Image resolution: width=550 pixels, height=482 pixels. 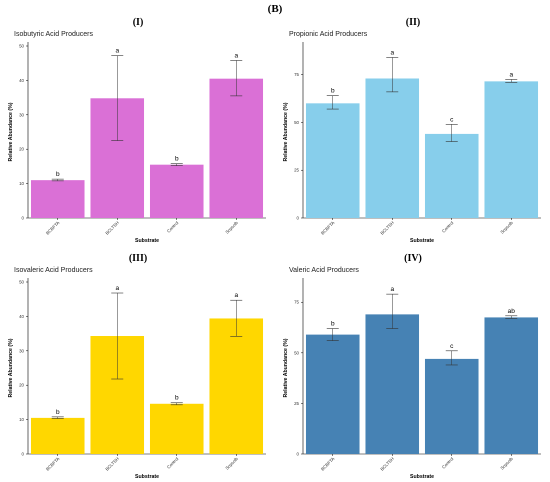 What do you see at coordinates (324, 270) in the screenshot?
I see `chart-title: Valeric Acid Producers` at bounding box center [324, 270].